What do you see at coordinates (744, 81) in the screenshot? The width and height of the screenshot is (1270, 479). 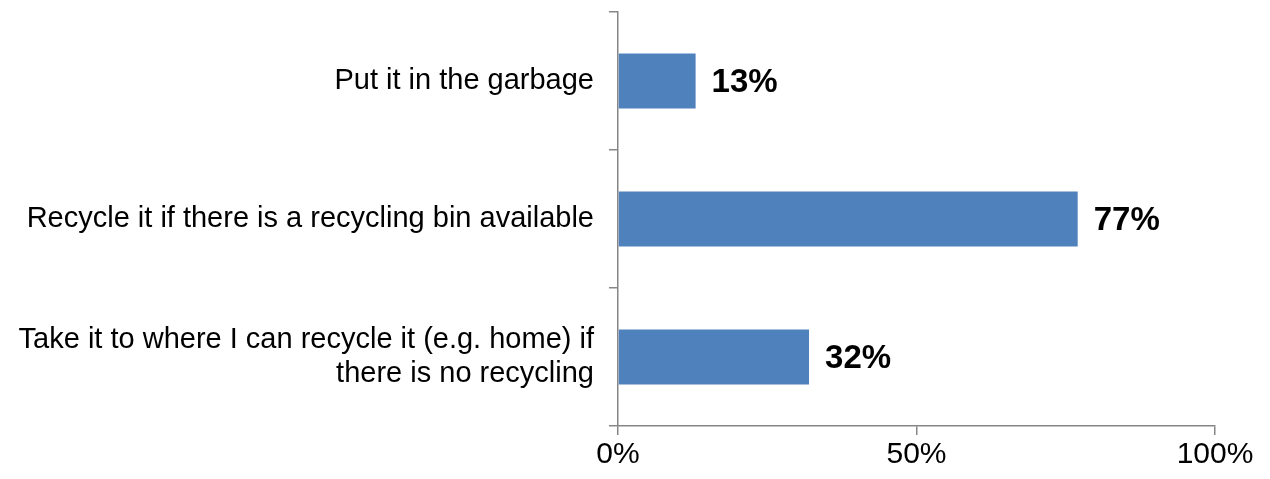 I see `data-label: 13%` at bounding box center [744, 81].